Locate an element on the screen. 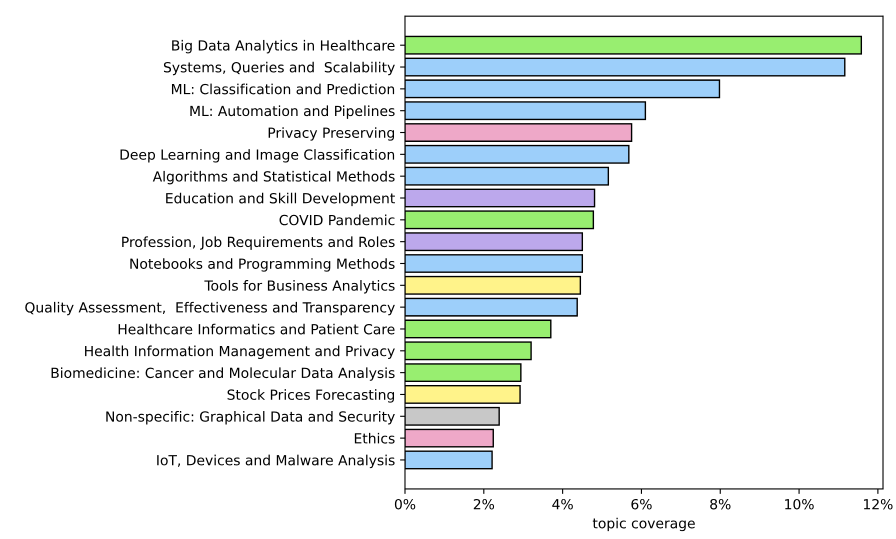 The image size is (896, 539). y-tick-label: Systems, Queries and Scalability is located at coordinates (279, 69).